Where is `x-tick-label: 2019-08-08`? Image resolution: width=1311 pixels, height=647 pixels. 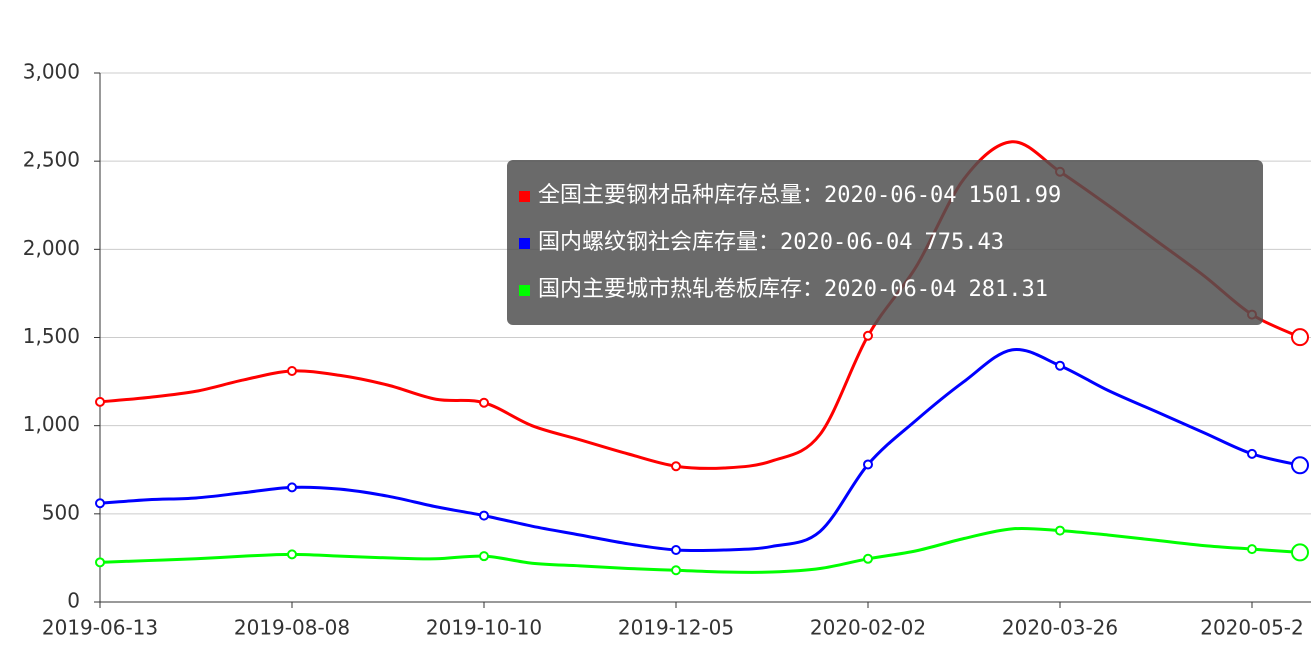 x-tick-label: 2019-08-08 is located at coordinates (292, 628).